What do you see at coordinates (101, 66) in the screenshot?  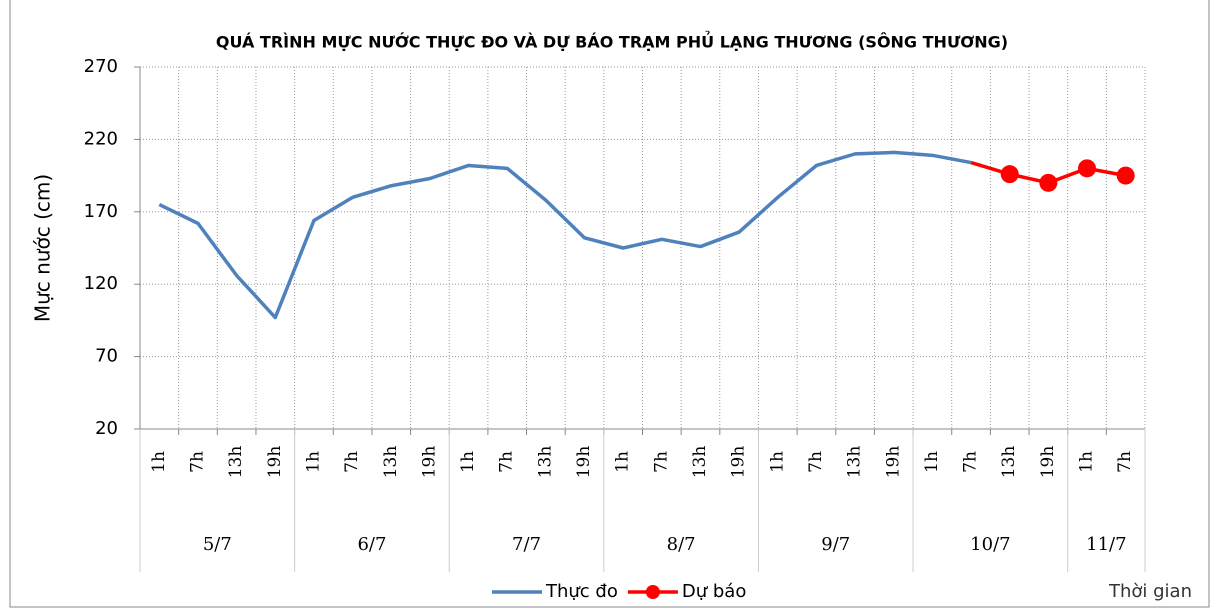 I see `y-tick-label: 270` at bounding box center [101, 66].